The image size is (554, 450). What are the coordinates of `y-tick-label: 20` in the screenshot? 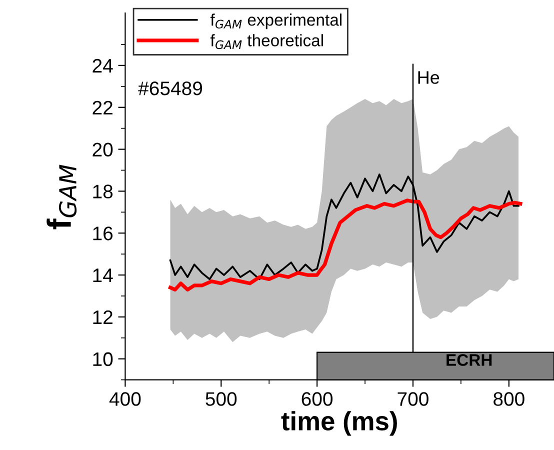 It's located at (102, 149).